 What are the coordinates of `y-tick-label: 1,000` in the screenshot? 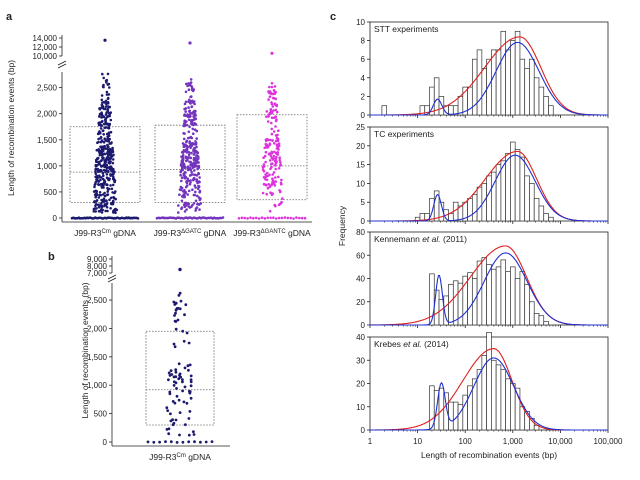 It's located at (47, 166).